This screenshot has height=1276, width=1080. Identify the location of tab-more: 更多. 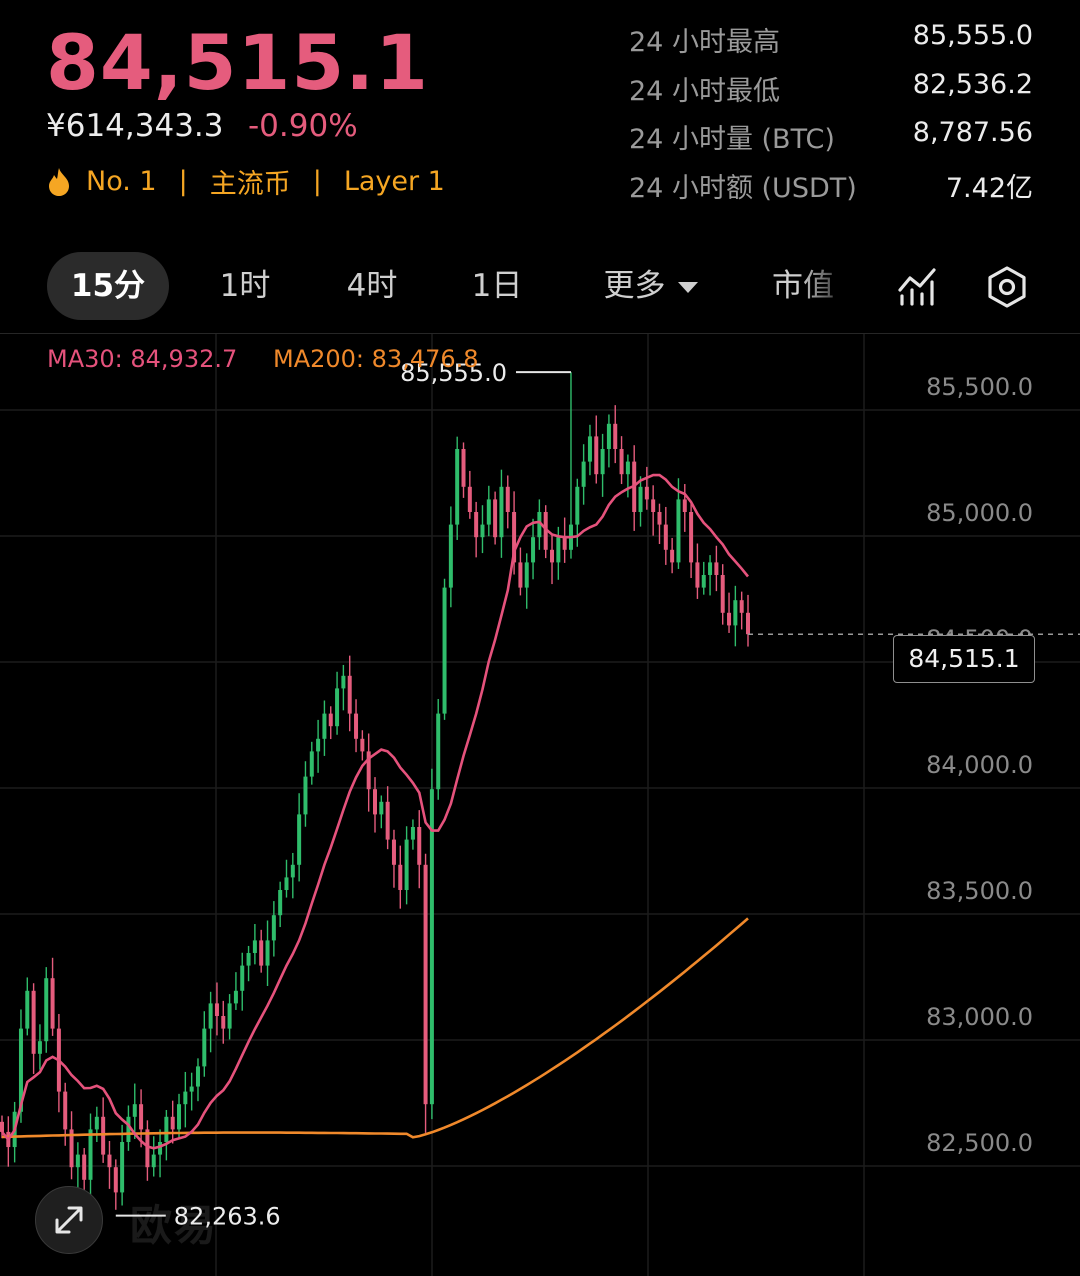
(650, 286).